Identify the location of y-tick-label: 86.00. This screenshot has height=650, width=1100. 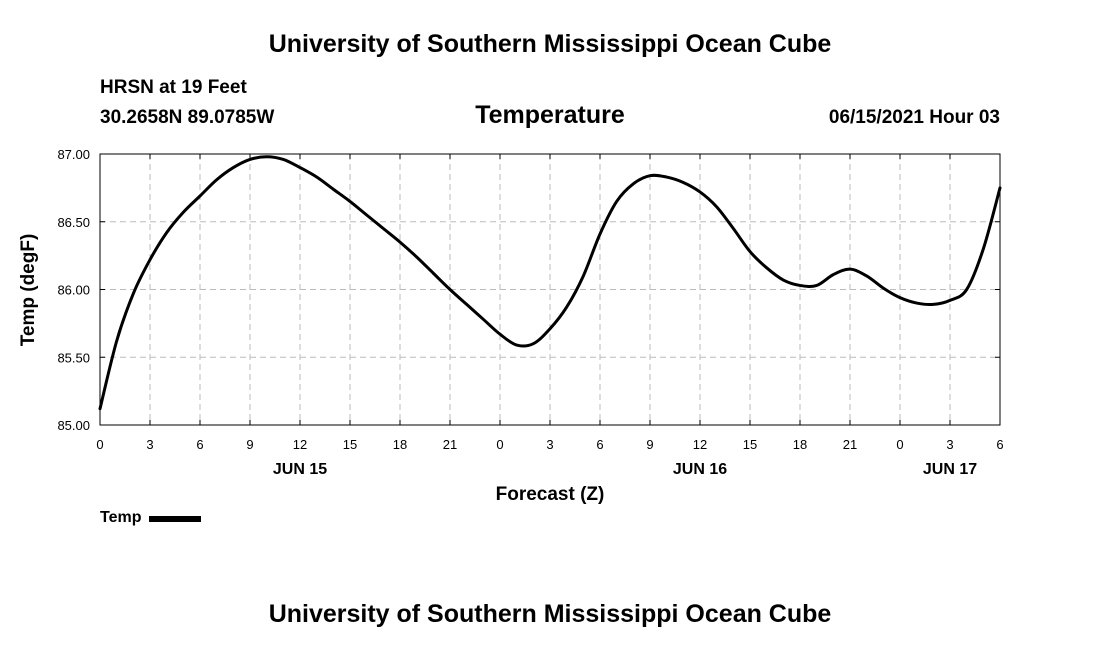
(73, 290).